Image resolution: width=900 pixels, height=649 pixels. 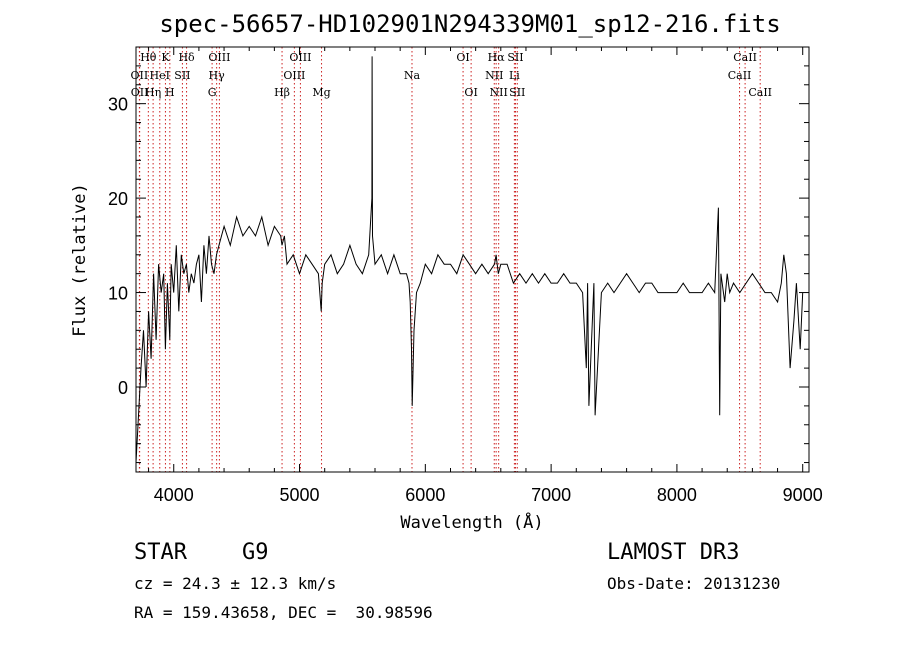 I want to click on y-axis-label: Flux (relative), so click(x=80, y=260).